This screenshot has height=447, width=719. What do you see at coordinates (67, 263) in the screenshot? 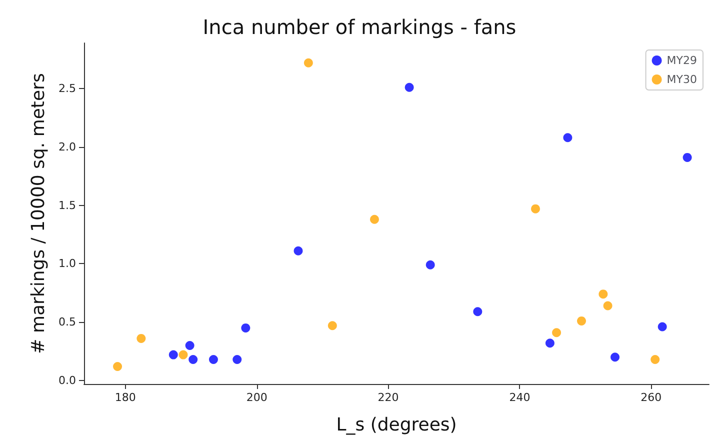
I see `y-tick-label: 1.0` at bounding box center [67, 263].